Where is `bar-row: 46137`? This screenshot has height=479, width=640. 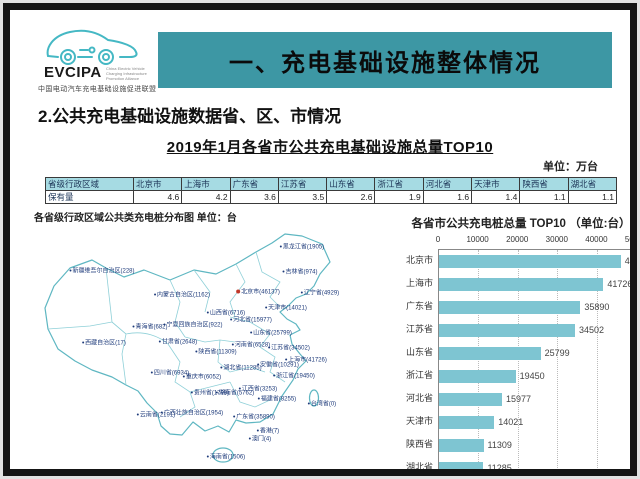 bar-row: 46137 is located at coordinates (537, 261).